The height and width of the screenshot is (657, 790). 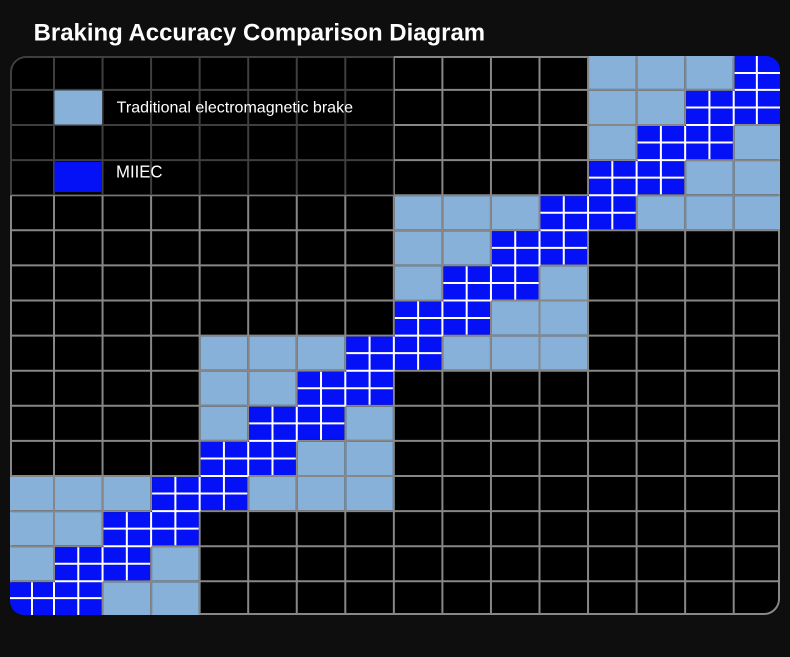 What do you see at coordinates (235, 108) in the screenshot?
I see `svg-text:Traditional electromagnetic br: Traditional electromagnetic brake` at bounding box center [235, 108].